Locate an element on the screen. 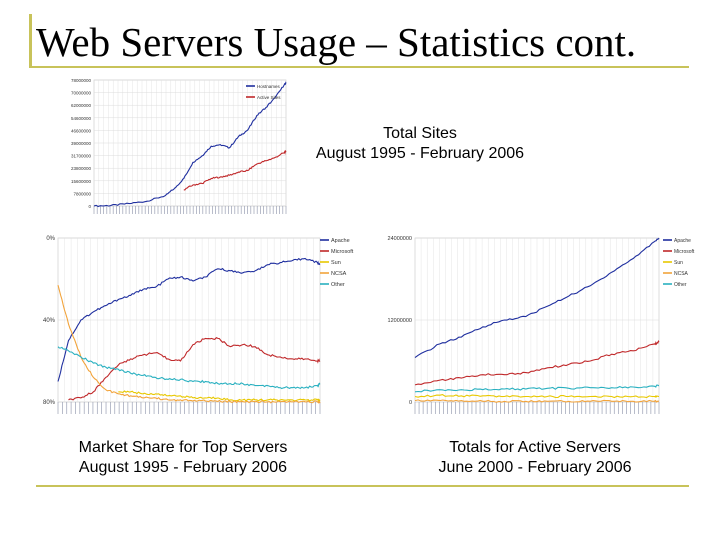  y-tick-label: 7800000 is located at coordinates (82, 193).